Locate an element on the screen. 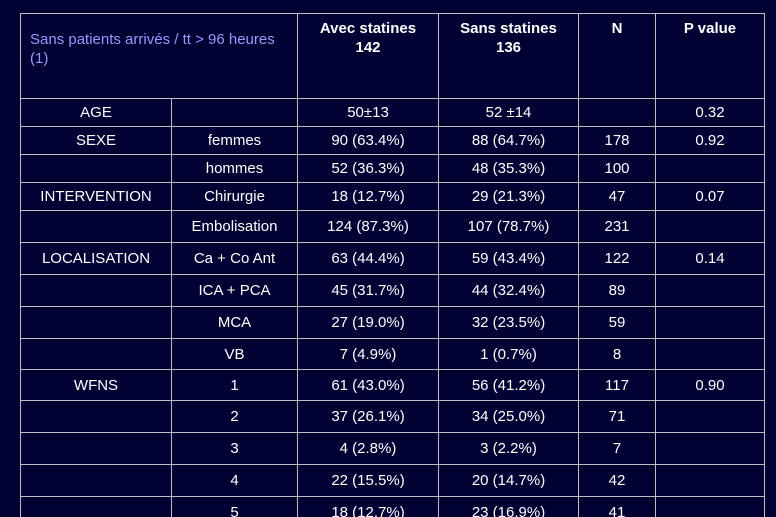 The image size is (776, 517). cell-avec: 27 (19.0%) is located at coordinates (368, 322).